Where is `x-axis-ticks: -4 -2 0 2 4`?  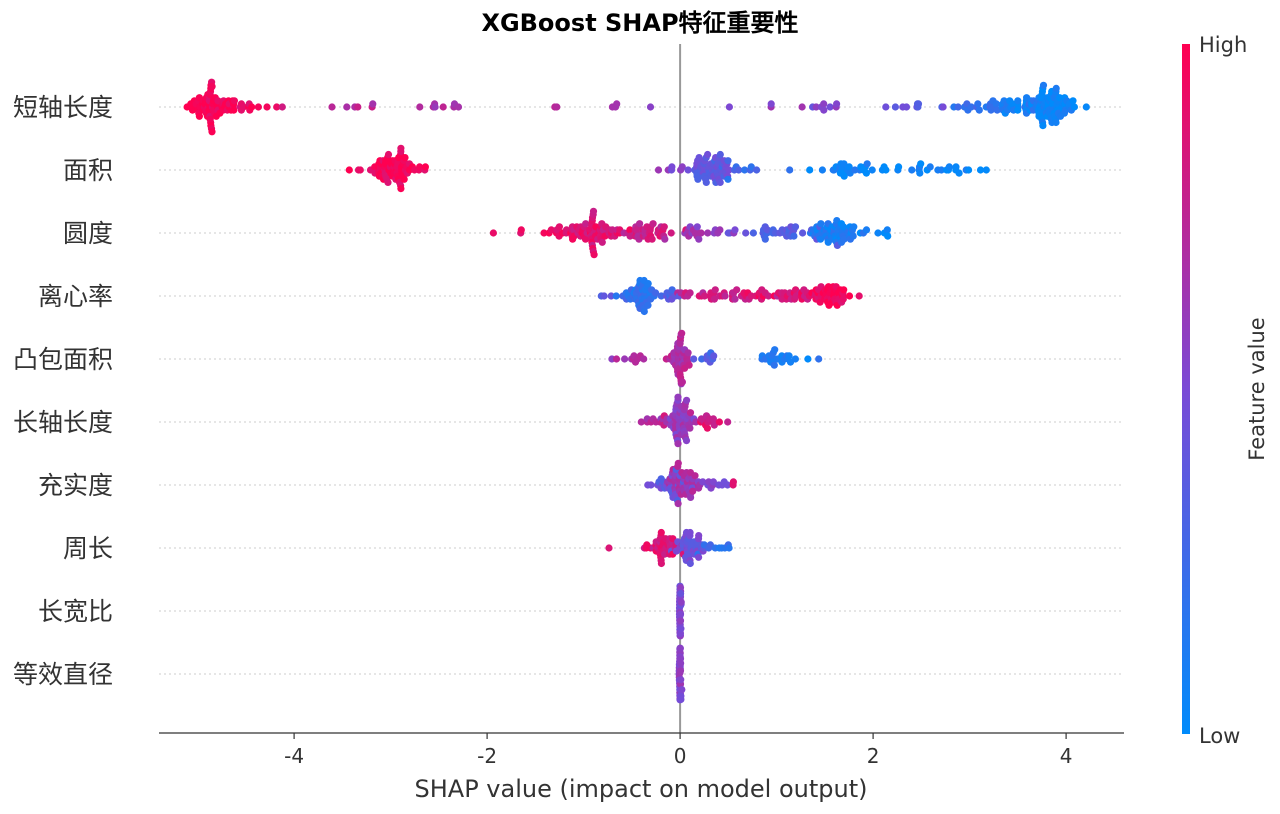 x-axis-ticks: -4 -2 0 2 4 is located at coordinates (678, 750).